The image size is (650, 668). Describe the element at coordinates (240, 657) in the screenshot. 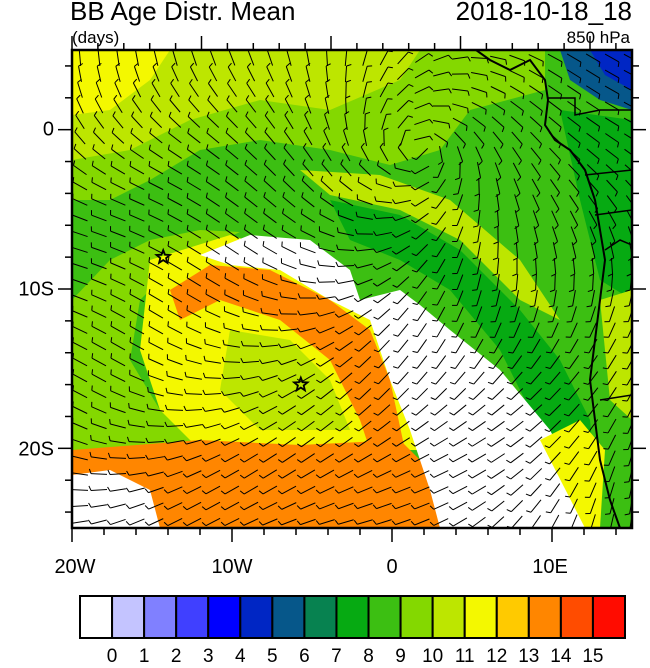

I see `colorbar-label: 4` at that location.